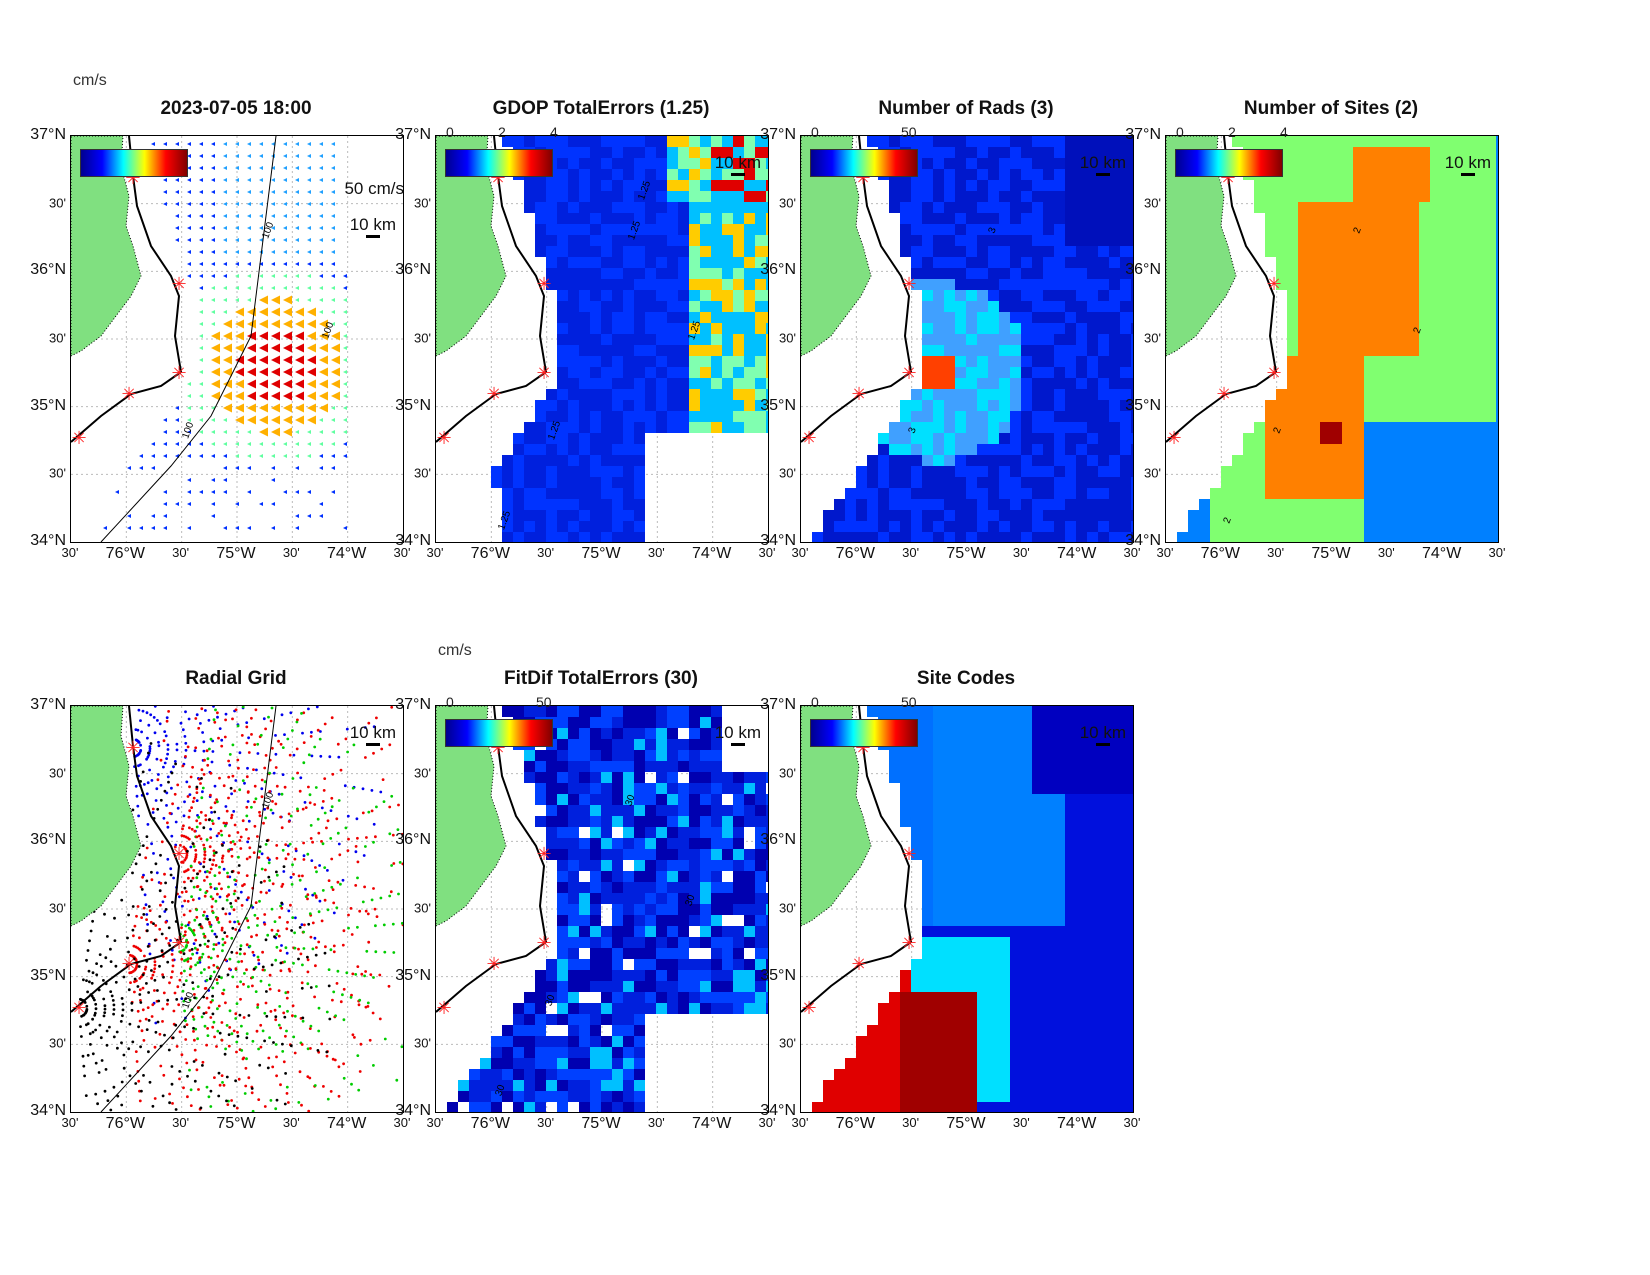 Image resolution: width=1650 pixels, height=1275 pixels. I want to click on colorbar-tick-label: 0, so click(815, 132).